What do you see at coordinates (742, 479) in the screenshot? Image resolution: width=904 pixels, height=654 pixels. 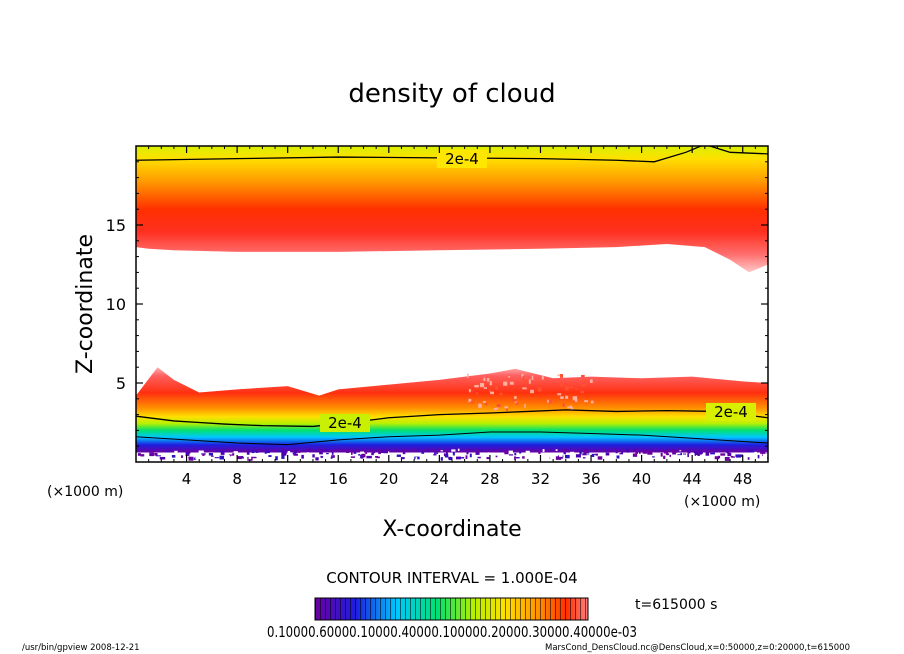 I see `x-tick-label: 48` at bounding box center [742, 479].